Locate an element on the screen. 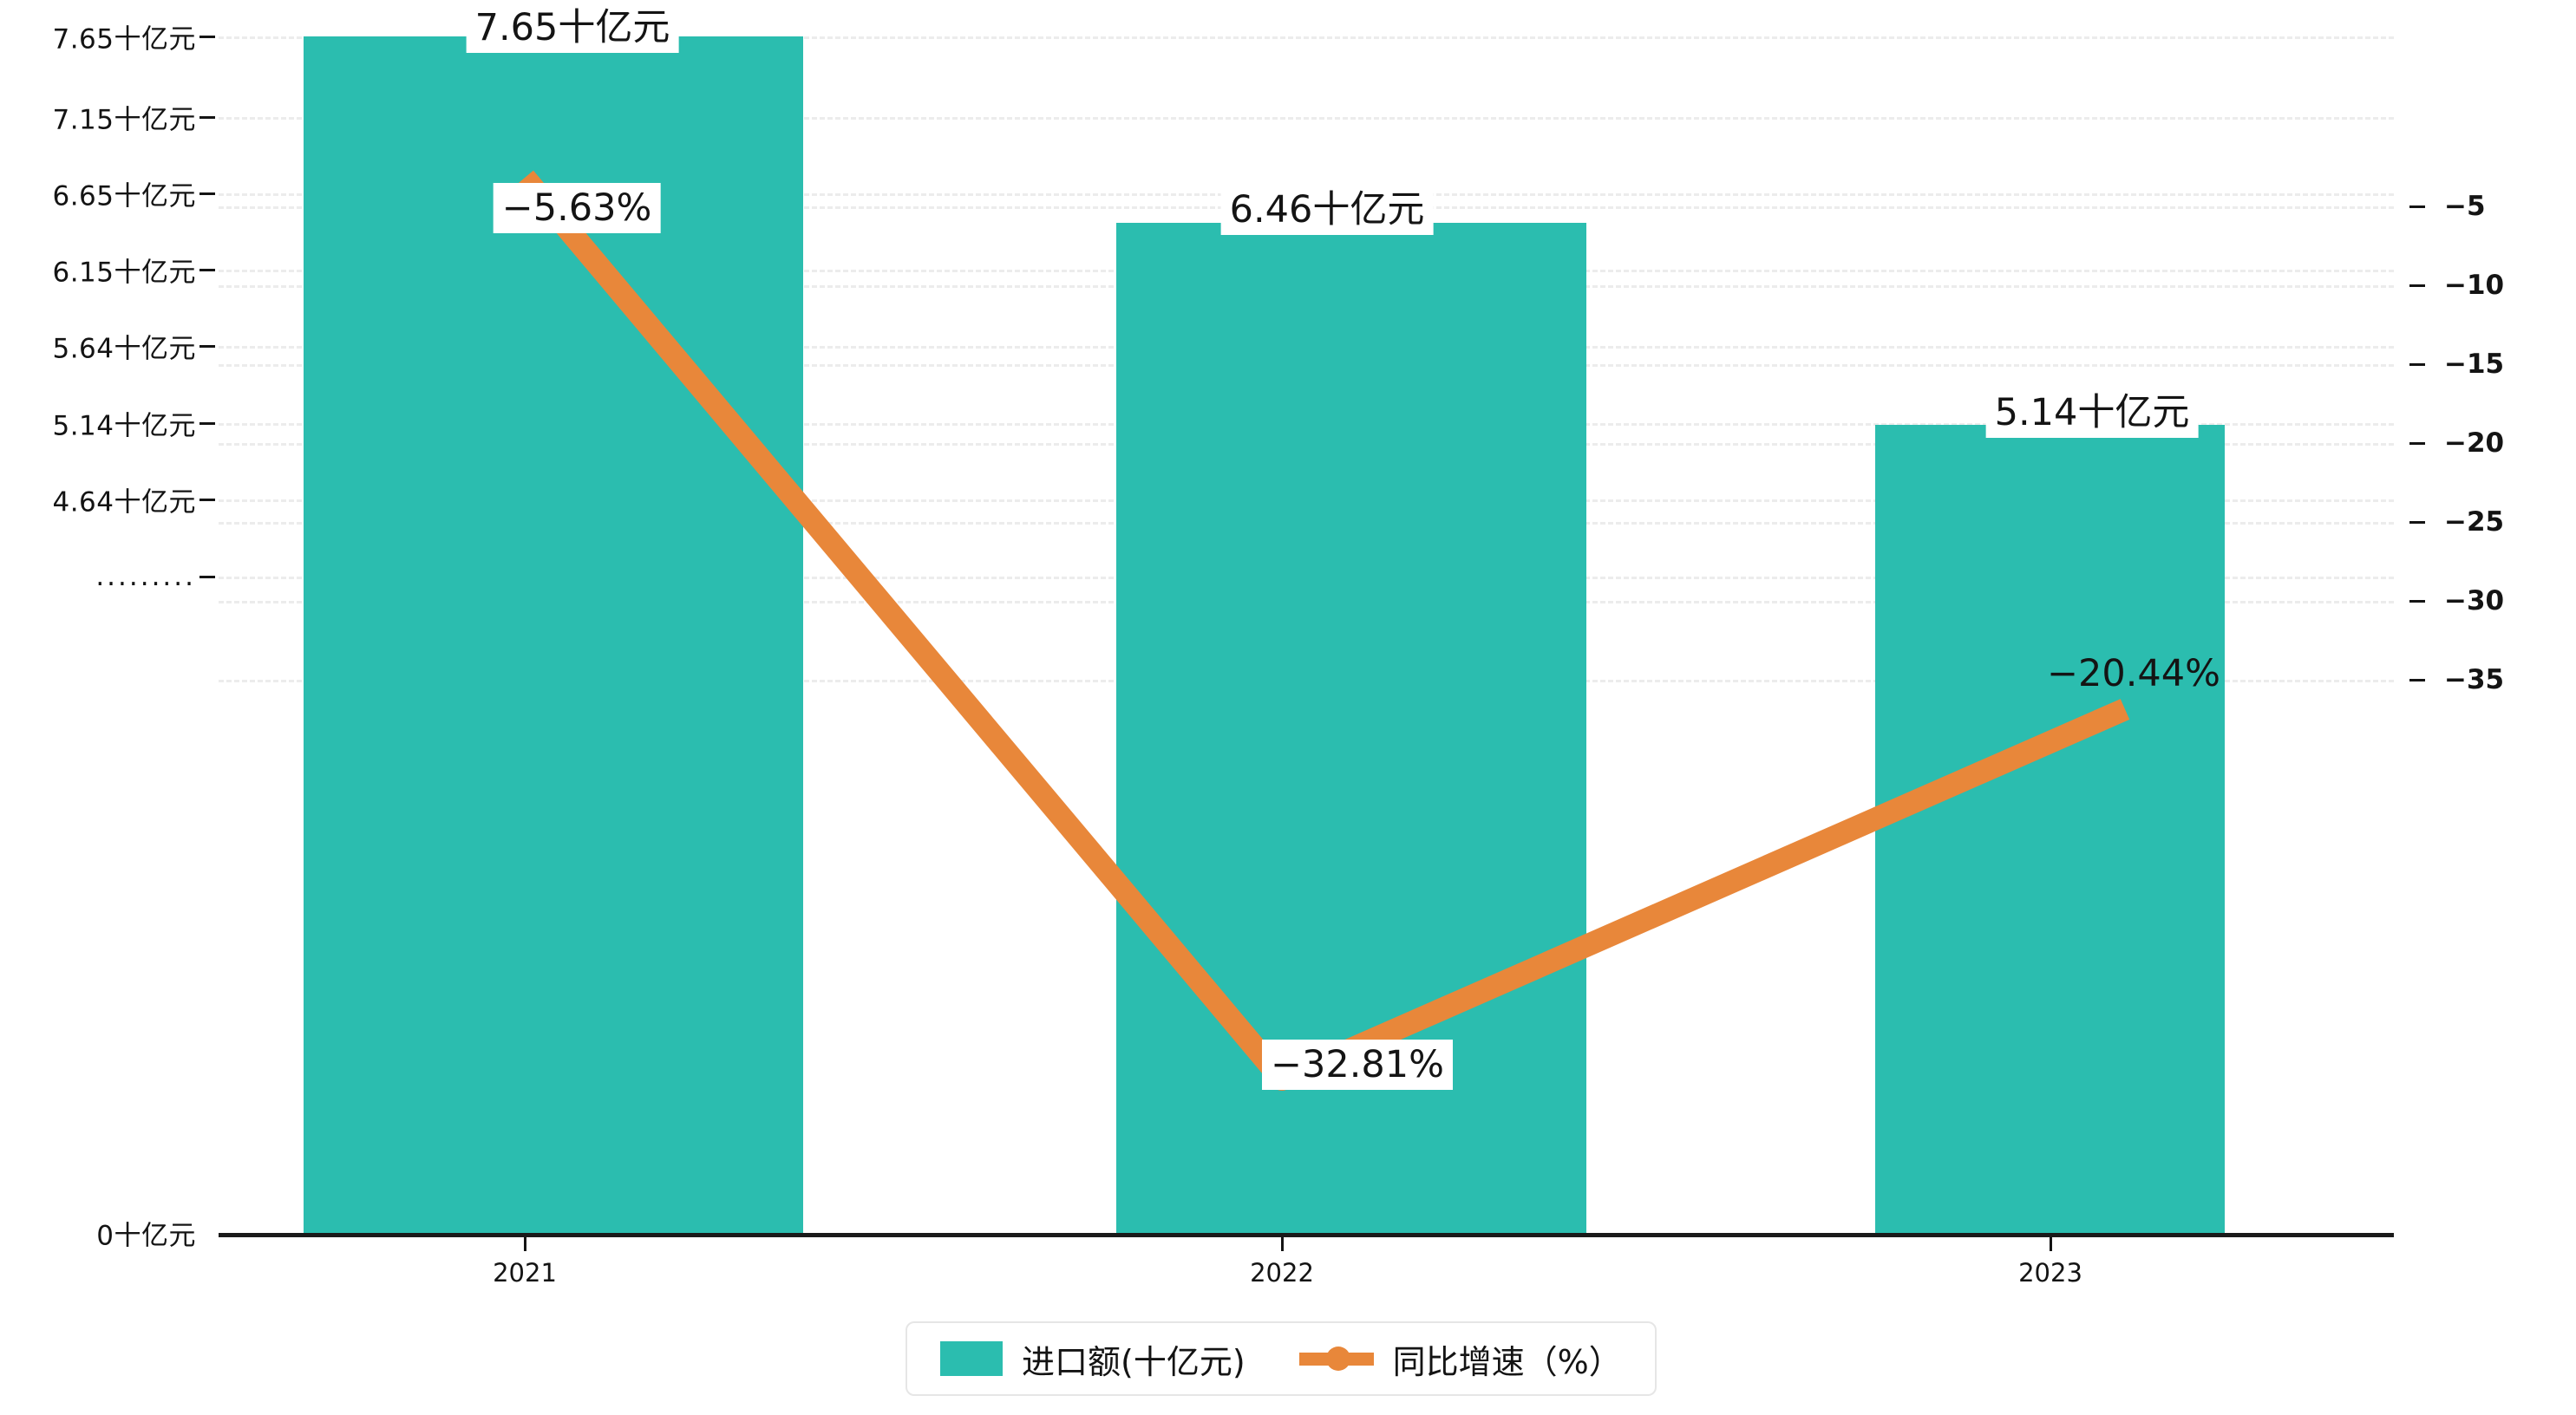  y-tick-label: 5.14十亿元 is located at coordinates (124, 426).